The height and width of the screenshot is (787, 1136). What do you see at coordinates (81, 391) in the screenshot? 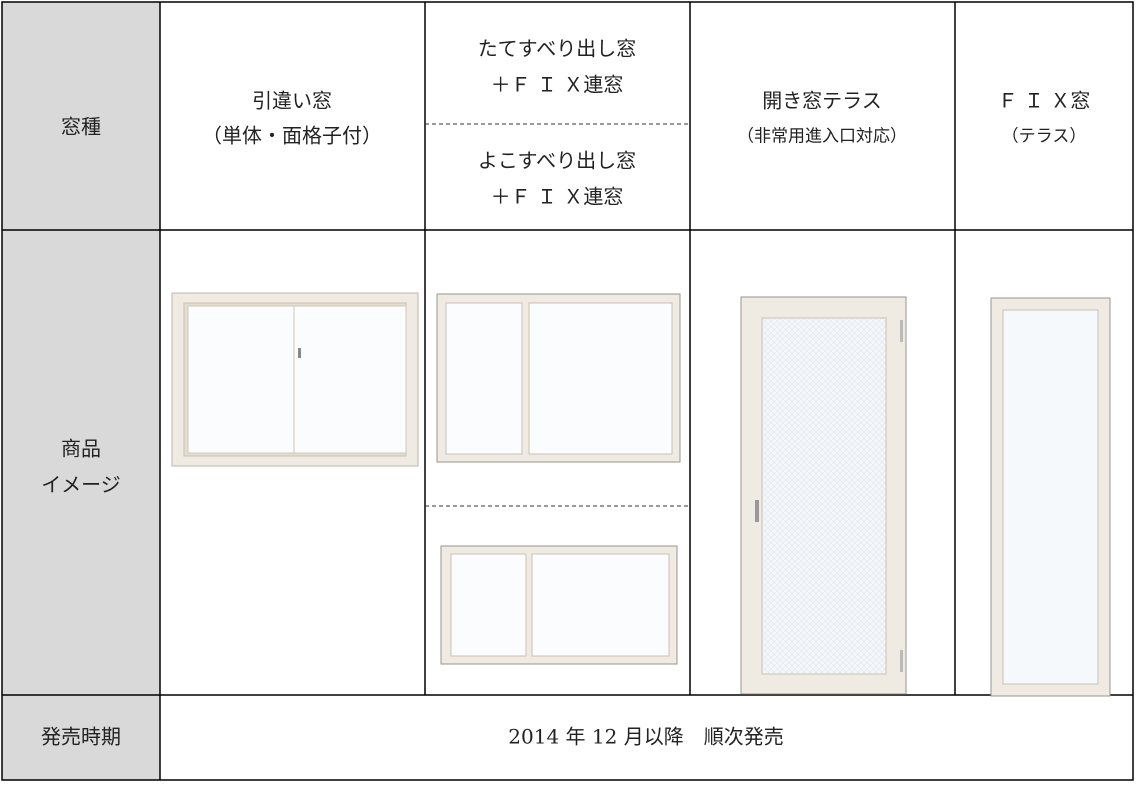
I see `header-column` at bounding box center [81, 391].